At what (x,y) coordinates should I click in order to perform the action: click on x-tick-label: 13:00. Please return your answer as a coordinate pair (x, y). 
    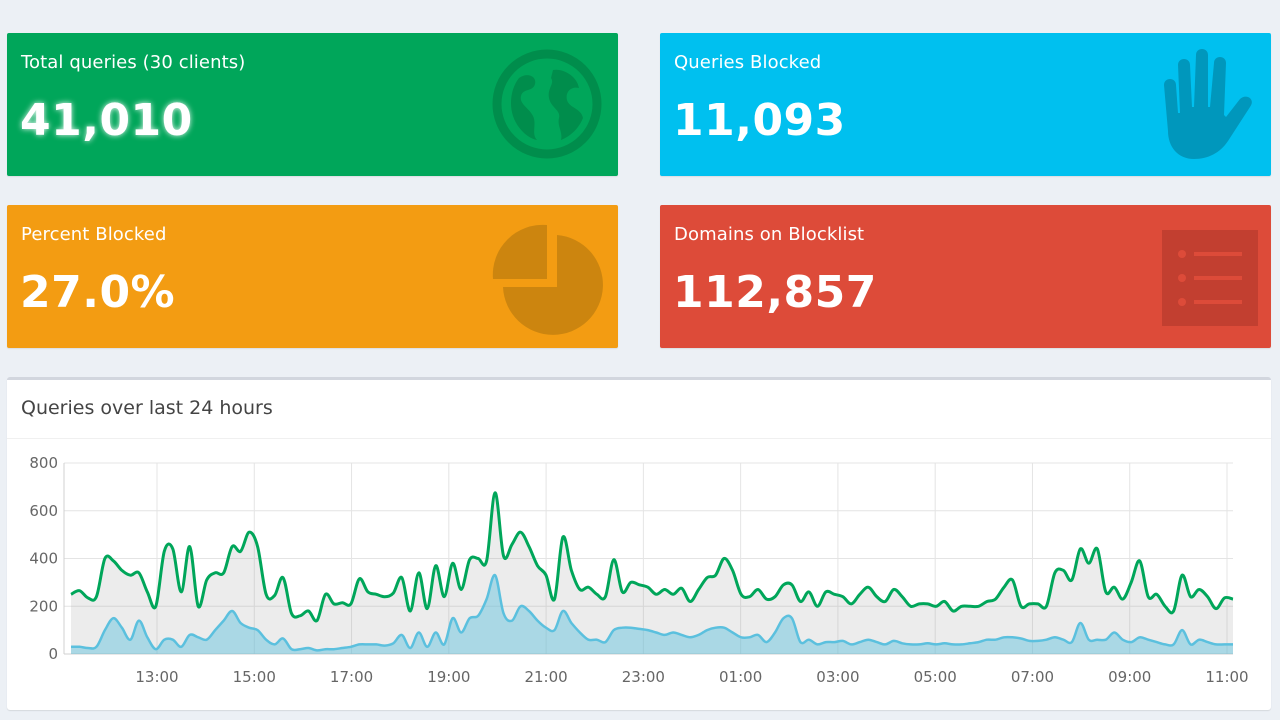
    Looking at the image, I should click on (156, 677).